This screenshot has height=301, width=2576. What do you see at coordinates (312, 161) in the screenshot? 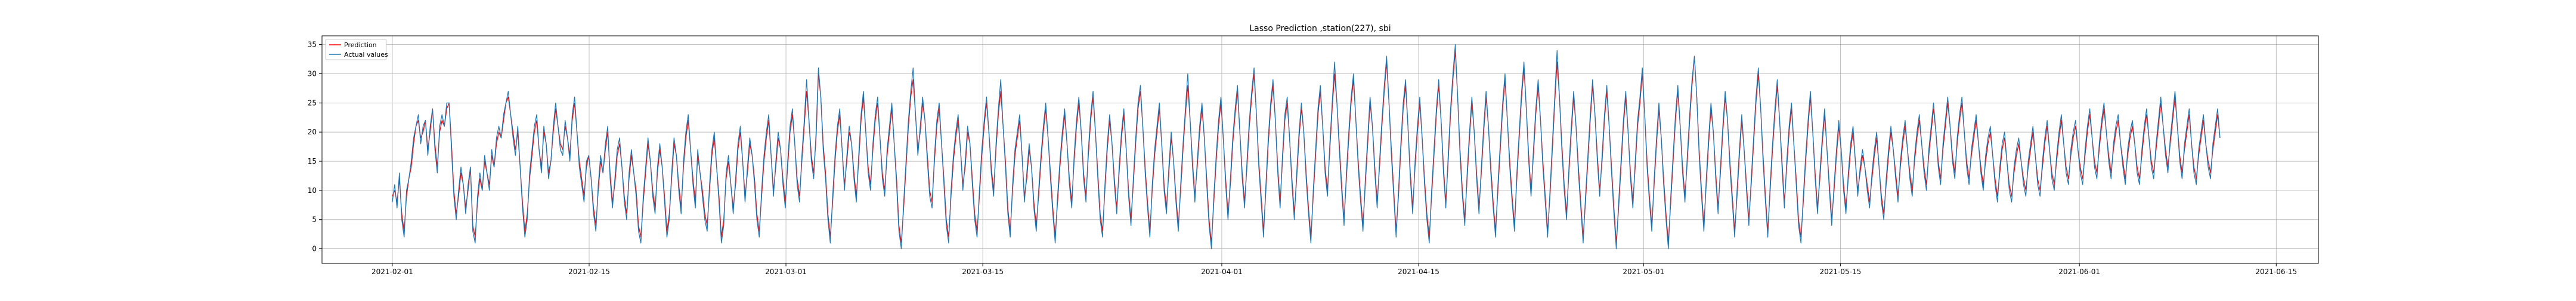
I see `y-tick-label: 15` at bounding box center [312, 161].